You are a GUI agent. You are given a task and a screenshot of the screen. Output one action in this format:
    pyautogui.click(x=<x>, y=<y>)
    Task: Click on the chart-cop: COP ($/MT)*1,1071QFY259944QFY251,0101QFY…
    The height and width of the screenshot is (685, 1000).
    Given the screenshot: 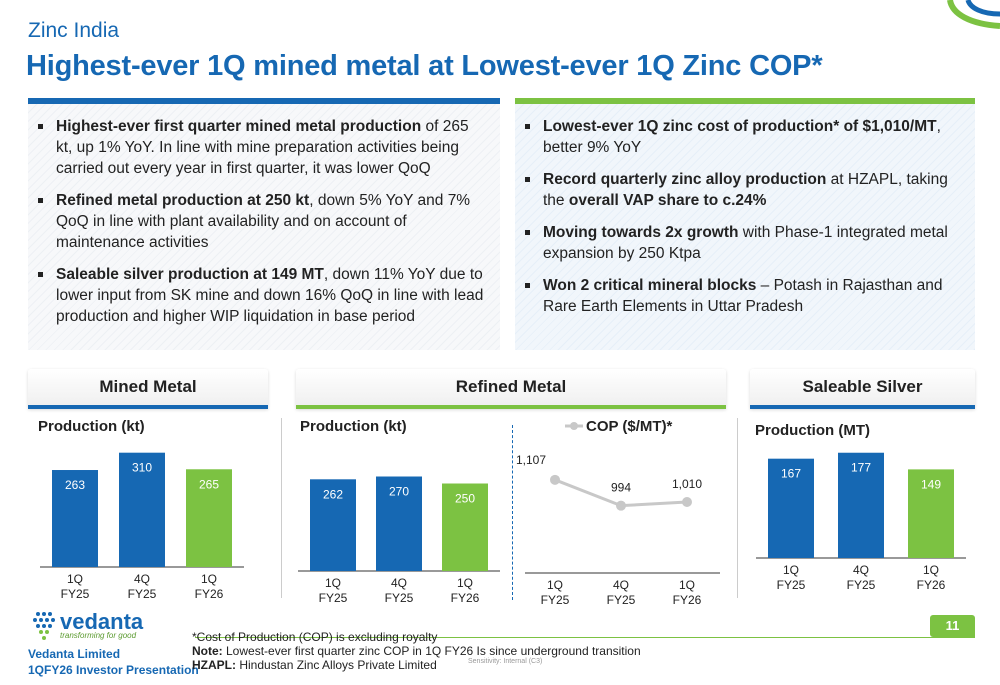 What is the action you would take?
    pyautogui.click(x=618, y=512)
    